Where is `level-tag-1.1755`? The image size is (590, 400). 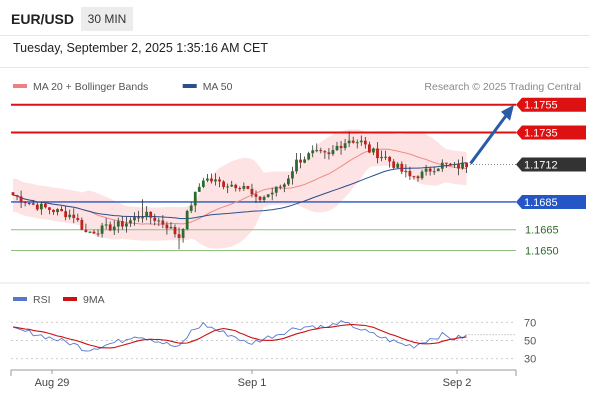 level-tag-1.1755 is located at coordinates (551, 104).